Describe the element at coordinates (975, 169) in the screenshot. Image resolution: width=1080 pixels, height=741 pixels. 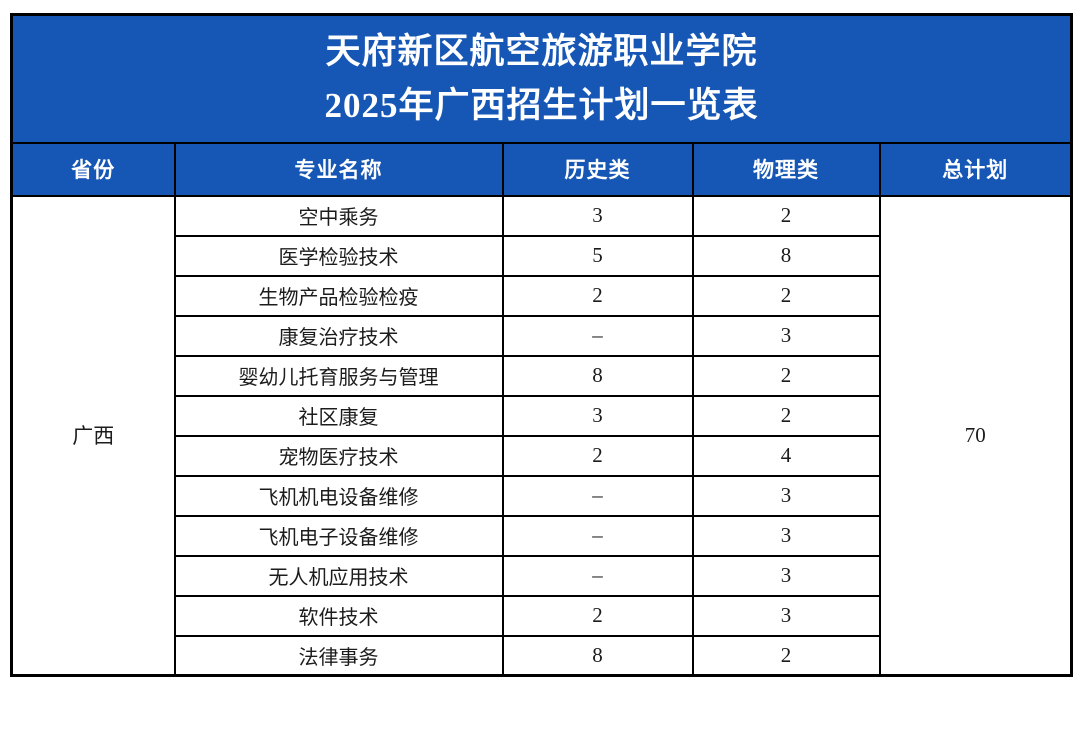
I see `column-header-total: 总计划` at that location.